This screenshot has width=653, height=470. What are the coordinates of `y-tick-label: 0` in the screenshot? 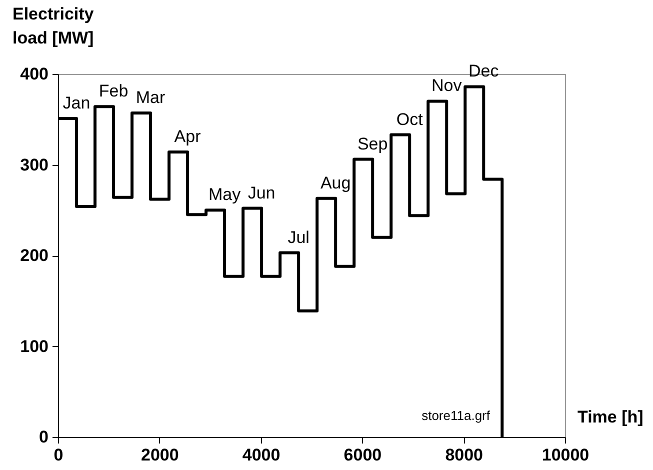 It's located at (43, 437).